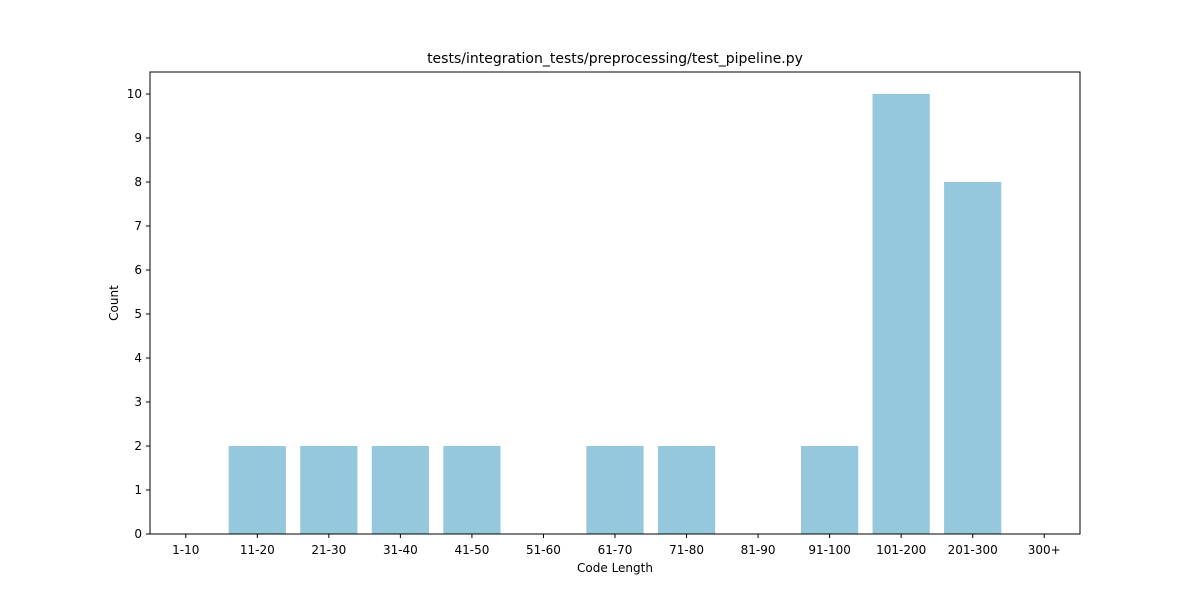  Describe the element at coordinates (1044, 550) in the screenshot. I see `x-tick-label: 300+` at that location.